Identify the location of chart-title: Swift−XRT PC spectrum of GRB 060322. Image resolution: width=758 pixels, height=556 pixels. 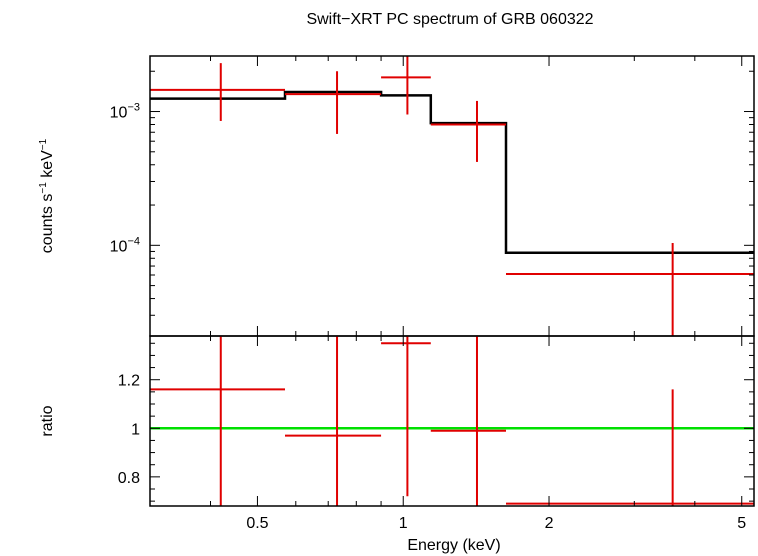
(449, 19).